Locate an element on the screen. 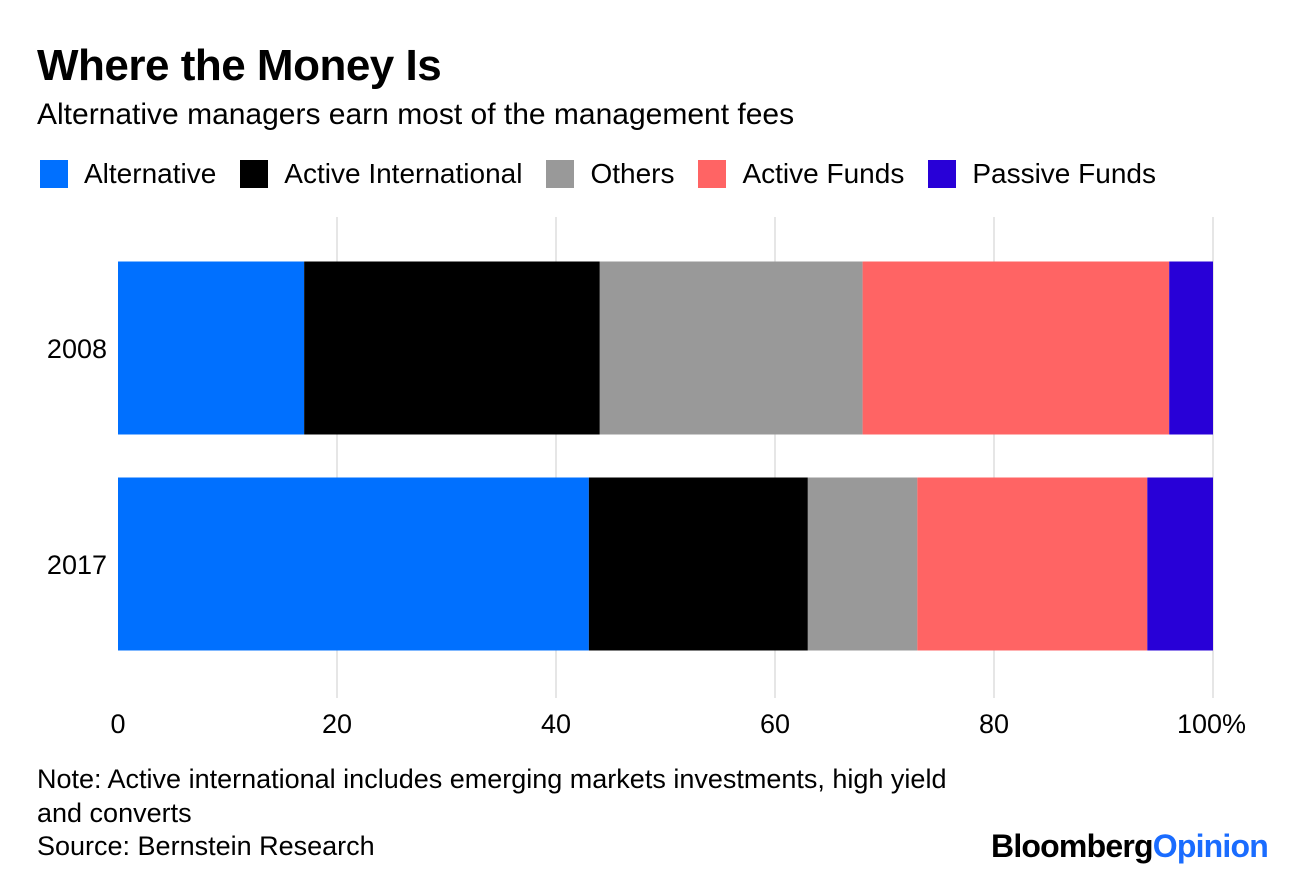 The height and width of the screenshot is (878, 1296). x-tick-label: 40 is located at coordinates (556, 724).